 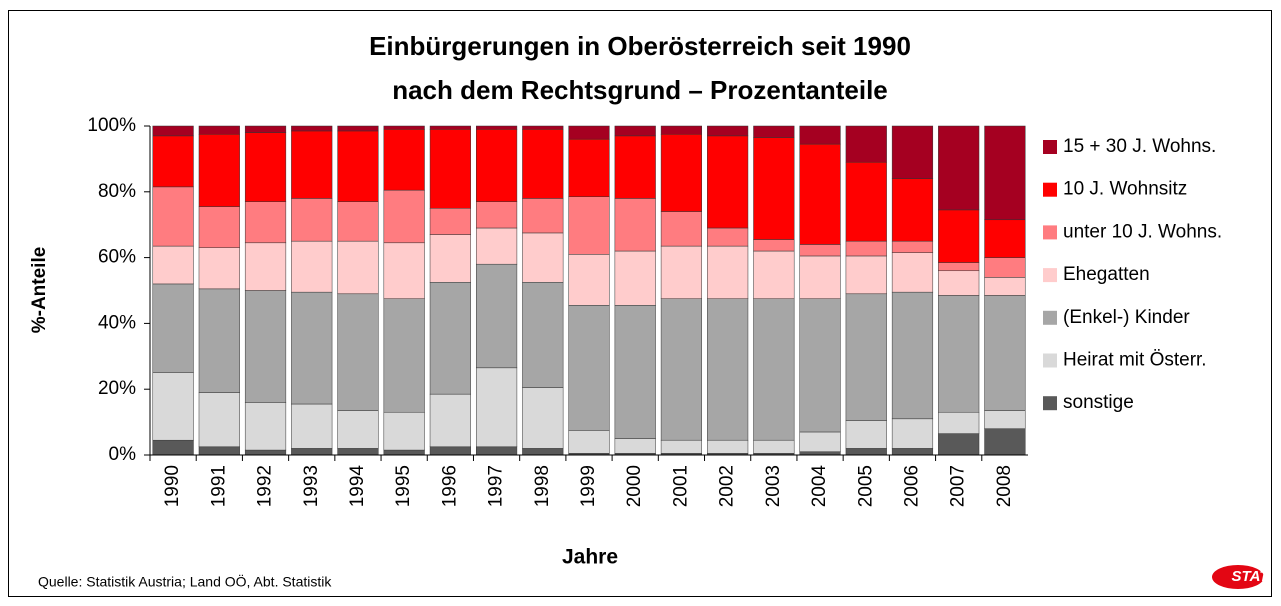 I want to click on legend-label: Heirat mit Österr., so click(x=1135, y=360).